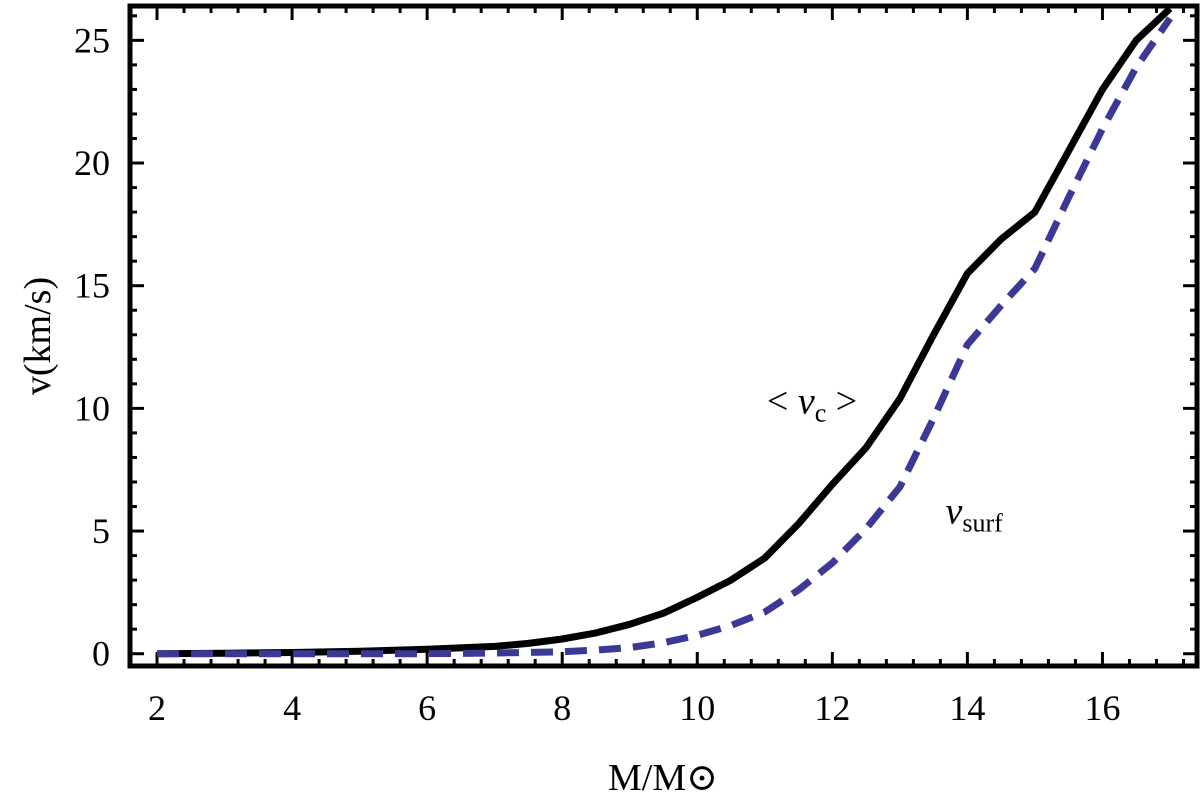 The height and width of the screenshot is (802, 1200). What do you see at coordinates (885, 458) in the screenshot?
I see `annotations-layer: < vc > vsurf` at bounding box center [885, 458].